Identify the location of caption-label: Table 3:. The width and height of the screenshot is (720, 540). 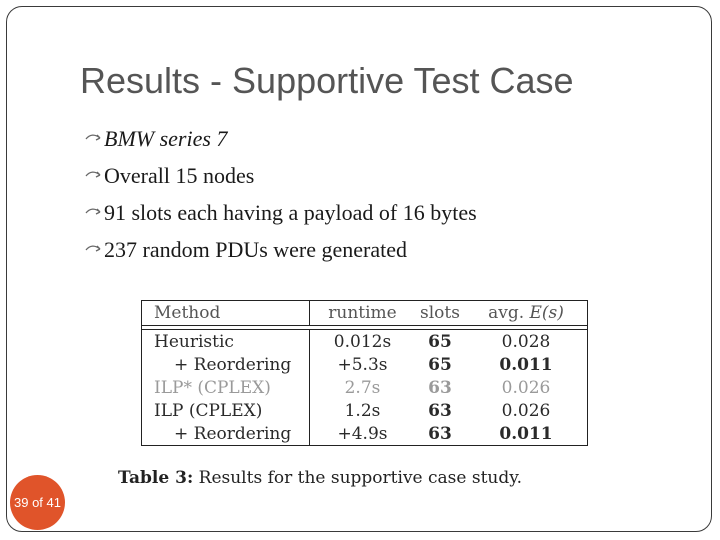
(156, 478).